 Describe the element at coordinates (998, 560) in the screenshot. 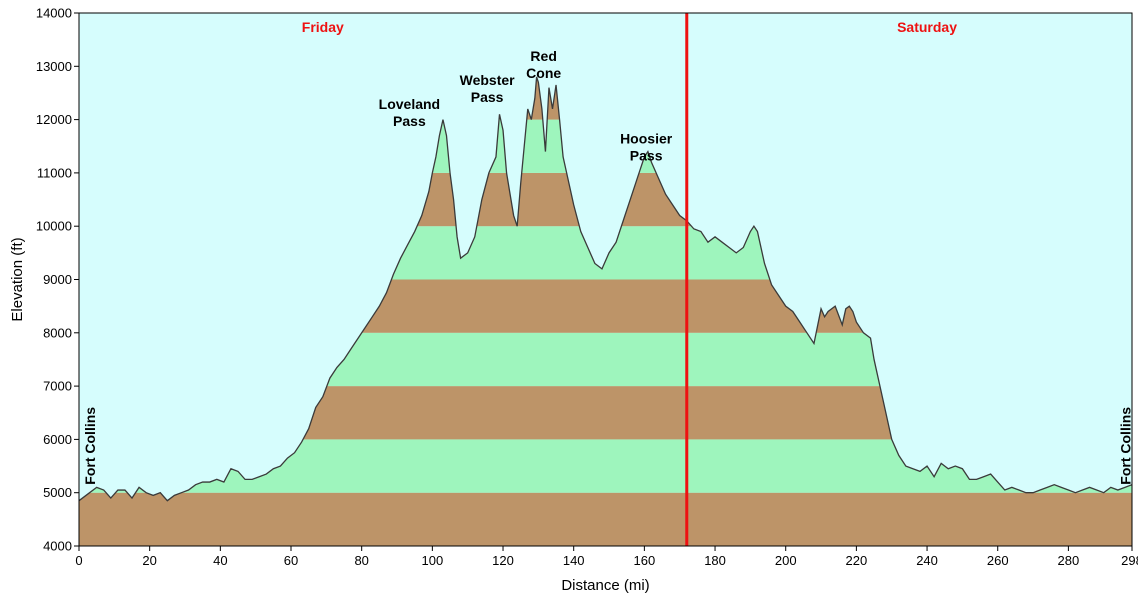

I see `x-tick-label: 260` at that location.